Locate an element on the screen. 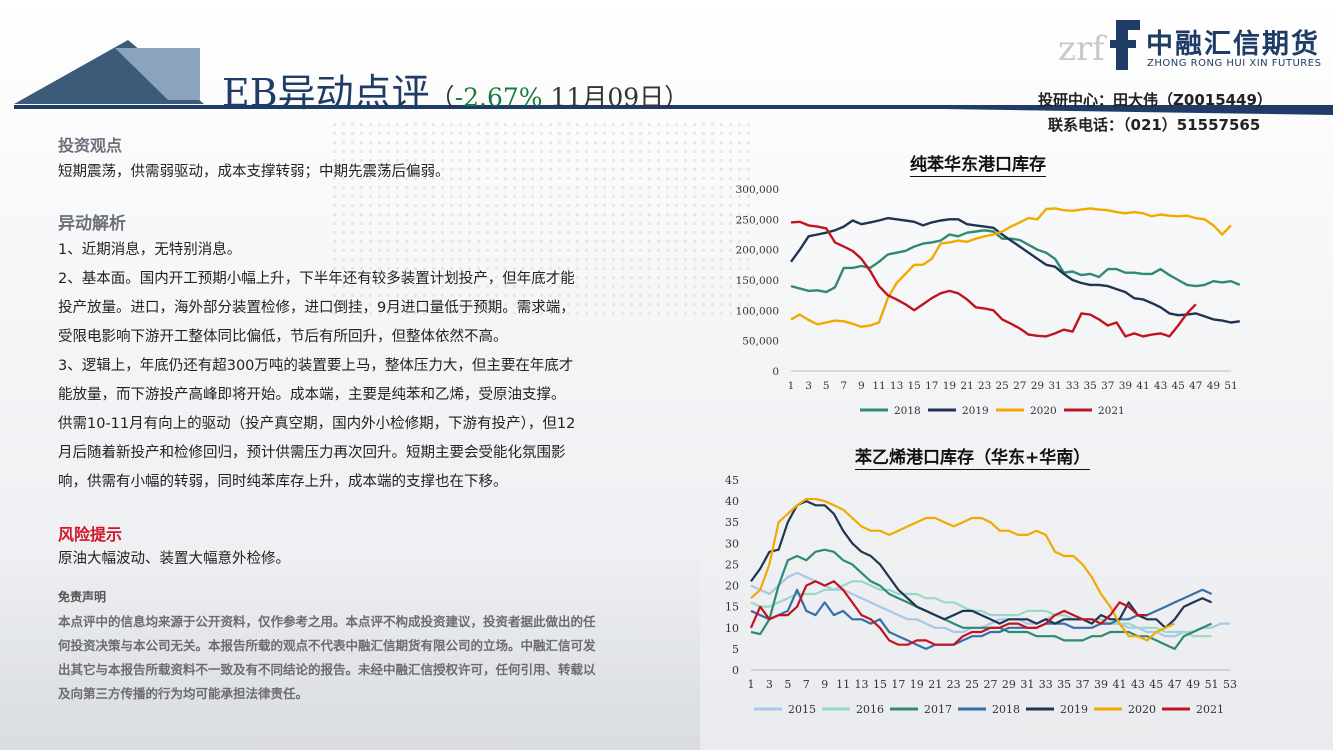  disclaimer-line: 及向第三方传播的行为均可能承担法律责任。 is located at coordinates (183, 693).